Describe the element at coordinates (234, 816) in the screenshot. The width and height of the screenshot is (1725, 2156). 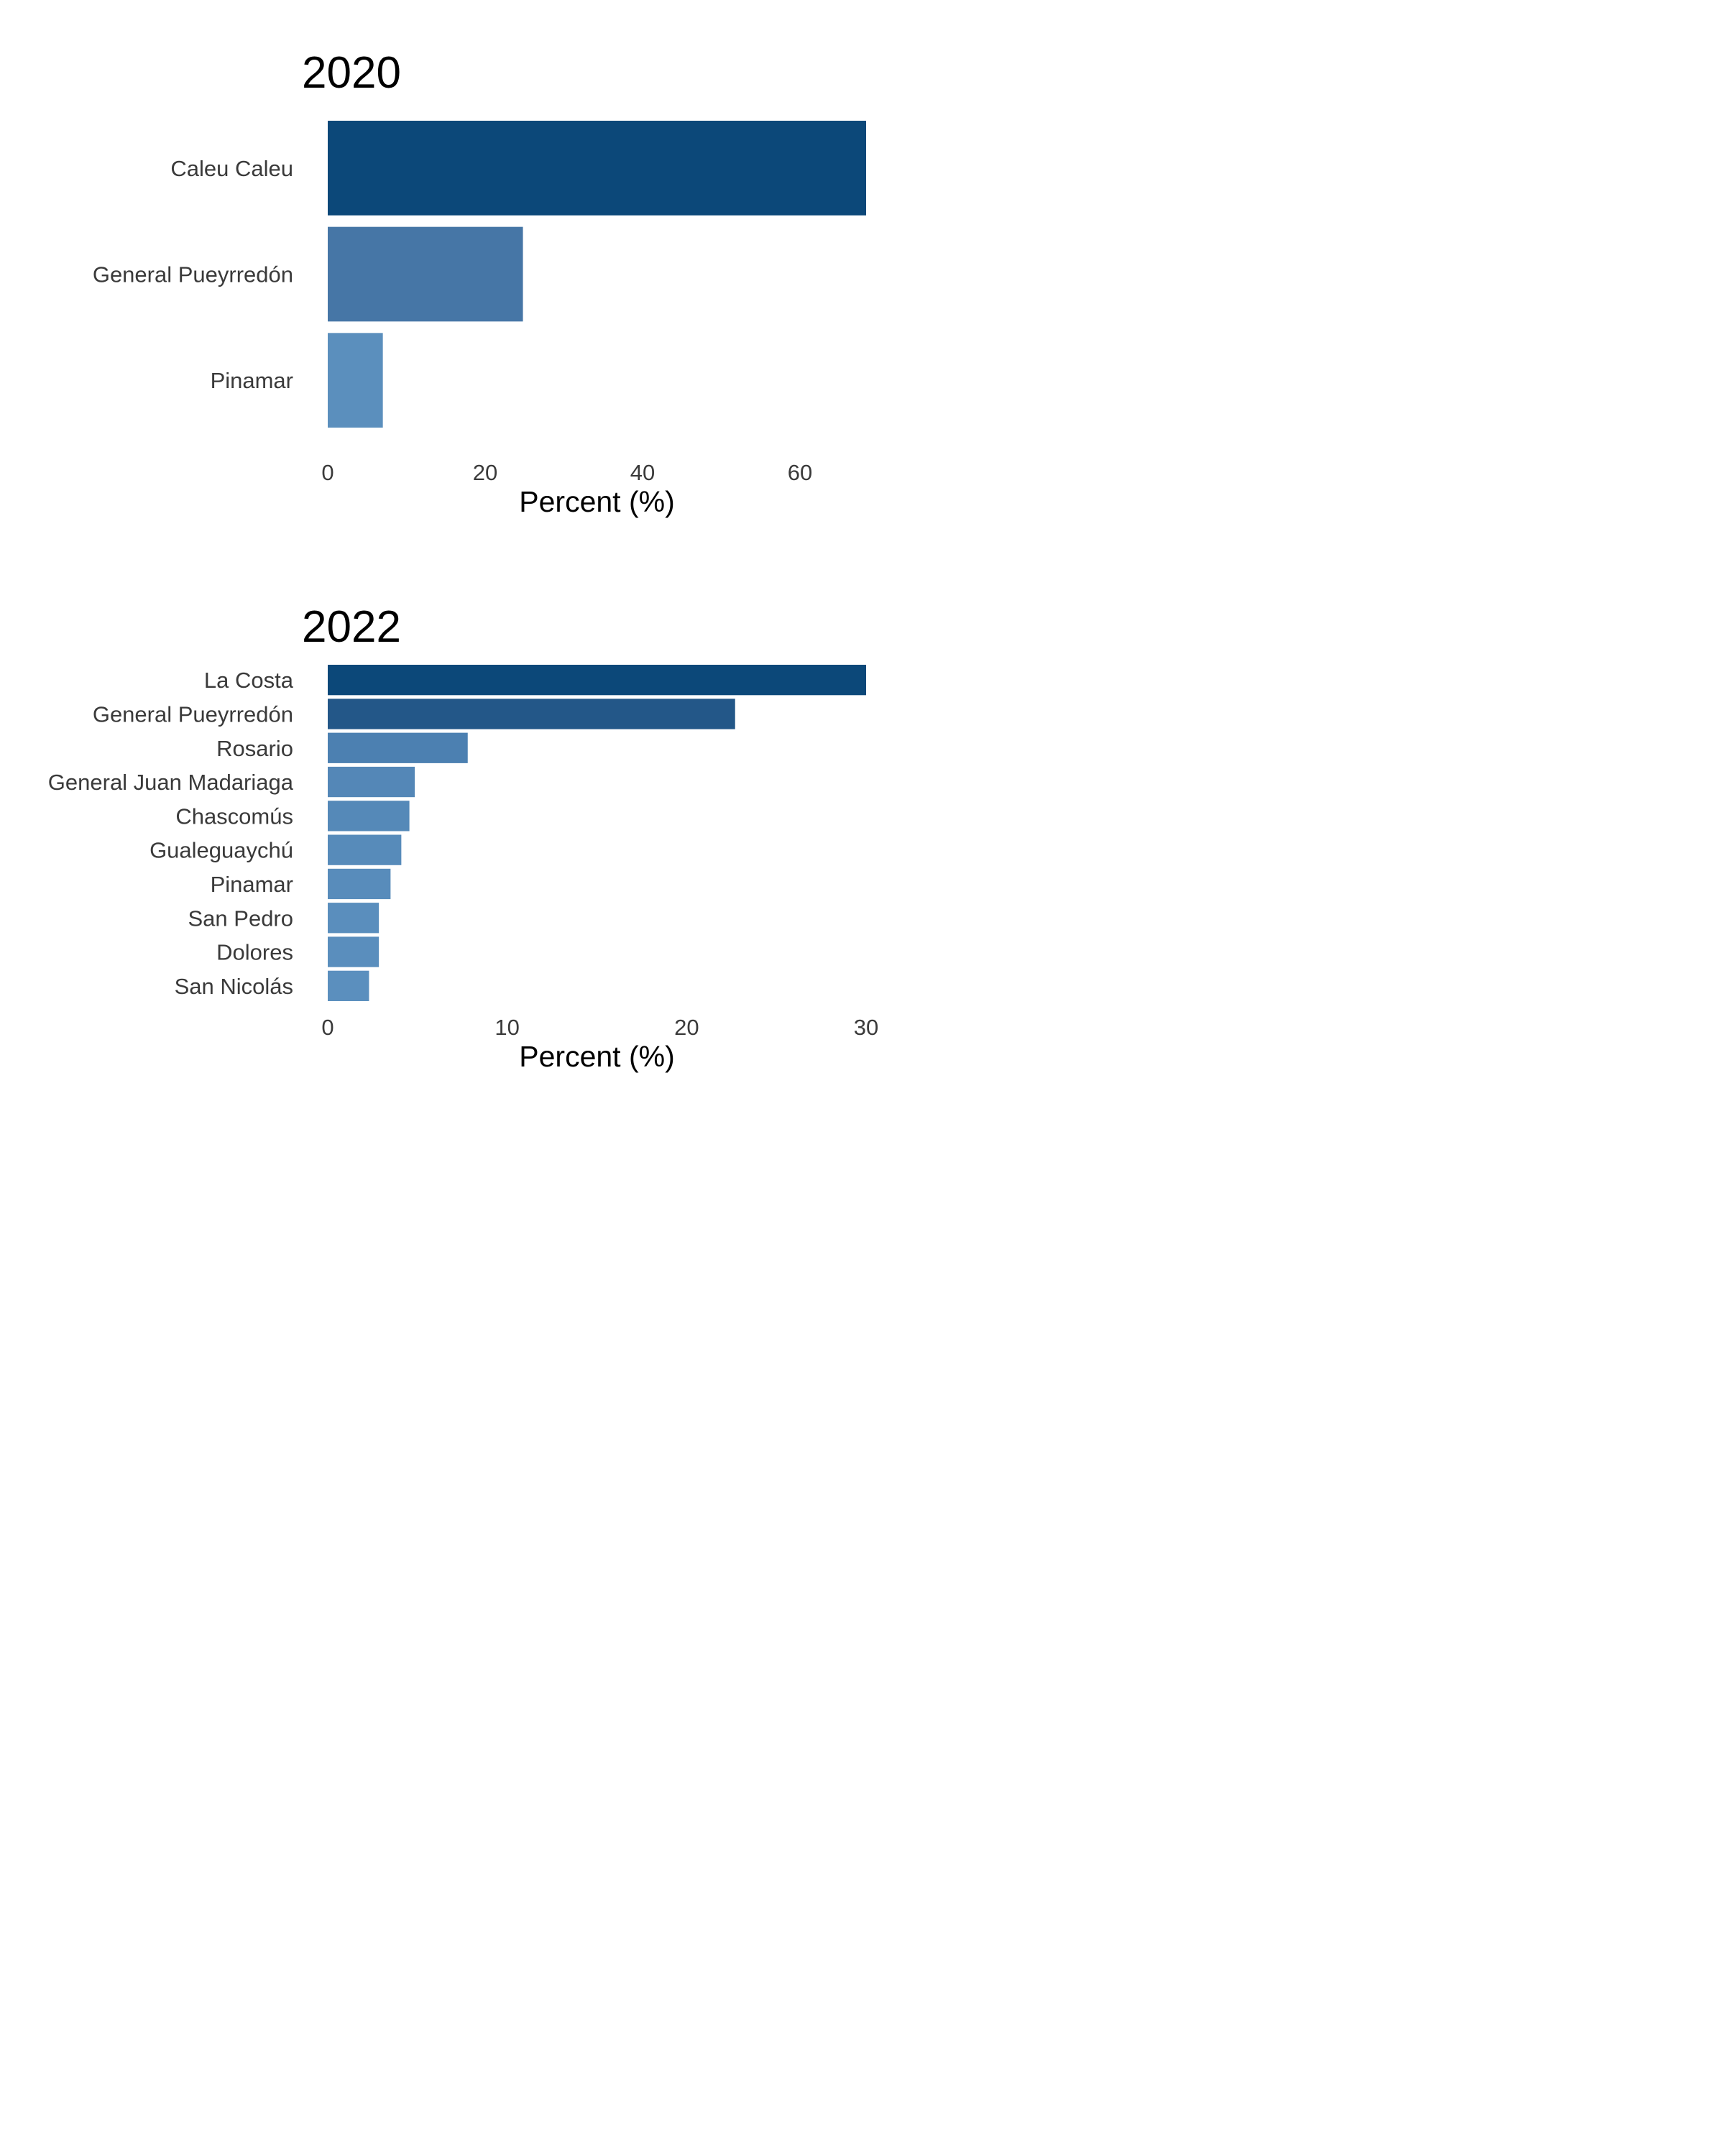
I see `category-label: Chascomús` at that location.